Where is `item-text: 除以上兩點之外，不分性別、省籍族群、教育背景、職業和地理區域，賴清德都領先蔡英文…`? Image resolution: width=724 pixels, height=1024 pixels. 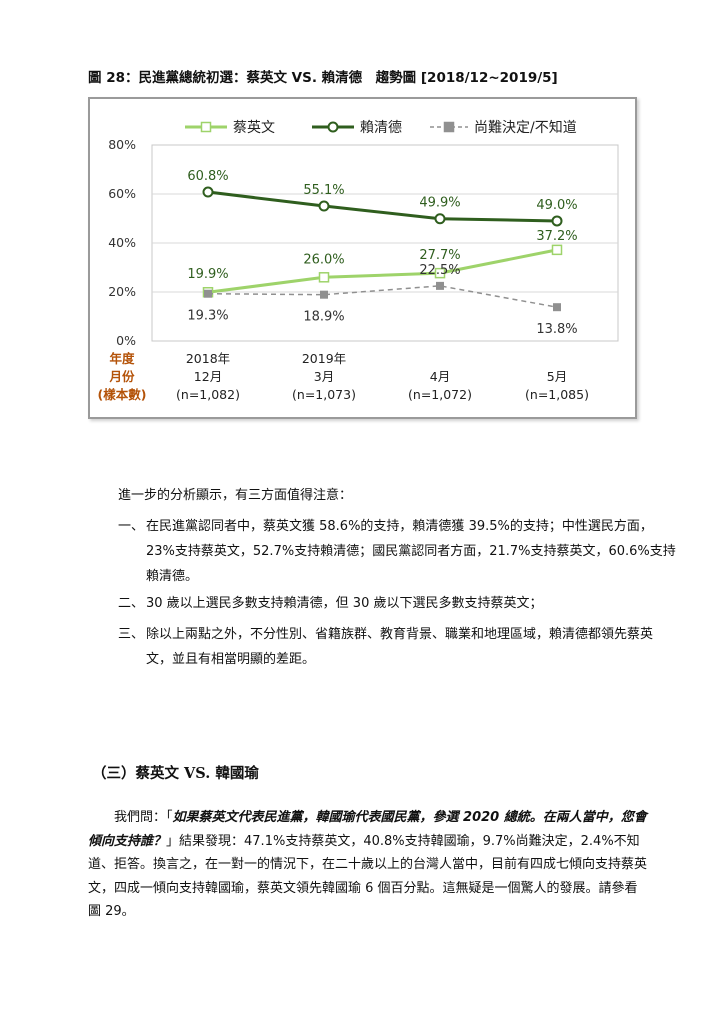
item-text: 除以上兩點之外，不分性別、省籍族群、教育背景、職業和地理區域，賴清德都領先蔡英文… is located at coordinates (400, 647).